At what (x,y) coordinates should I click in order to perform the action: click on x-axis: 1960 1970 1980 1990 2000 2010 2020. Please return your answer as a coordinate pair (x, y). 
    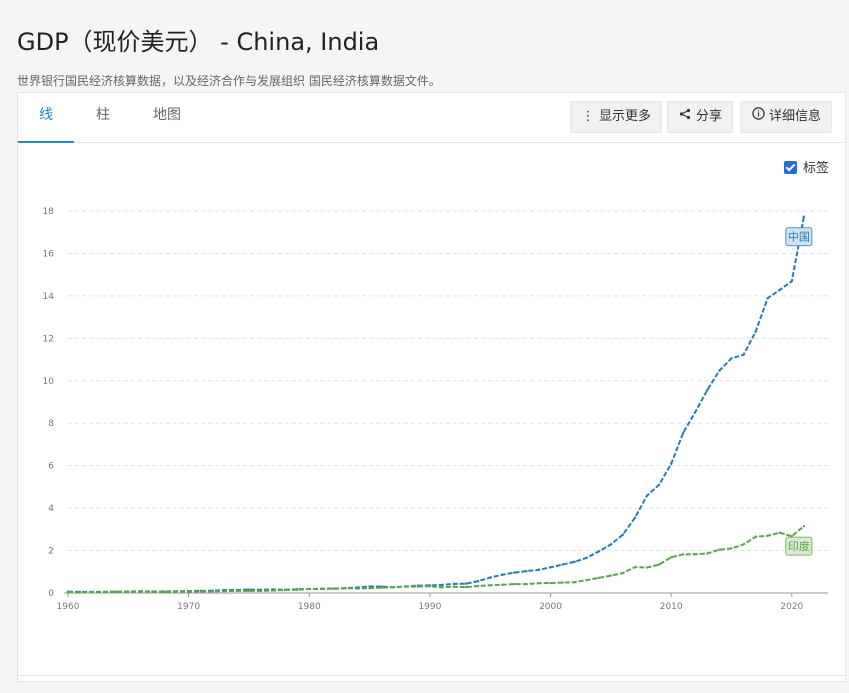
    Looking at the image, I should click on (442, 602).